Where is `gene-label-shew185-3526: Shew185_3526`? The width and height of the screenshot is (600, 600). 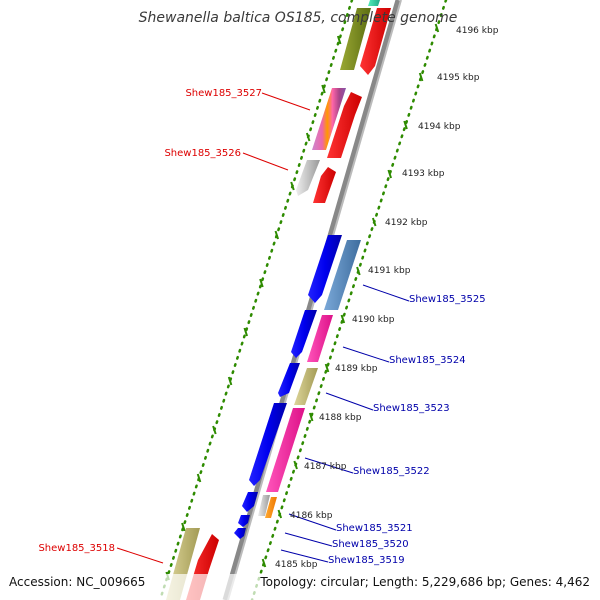 gene-label-shew185-3526: Shew185_3526 is located at coordinates (202, 153).